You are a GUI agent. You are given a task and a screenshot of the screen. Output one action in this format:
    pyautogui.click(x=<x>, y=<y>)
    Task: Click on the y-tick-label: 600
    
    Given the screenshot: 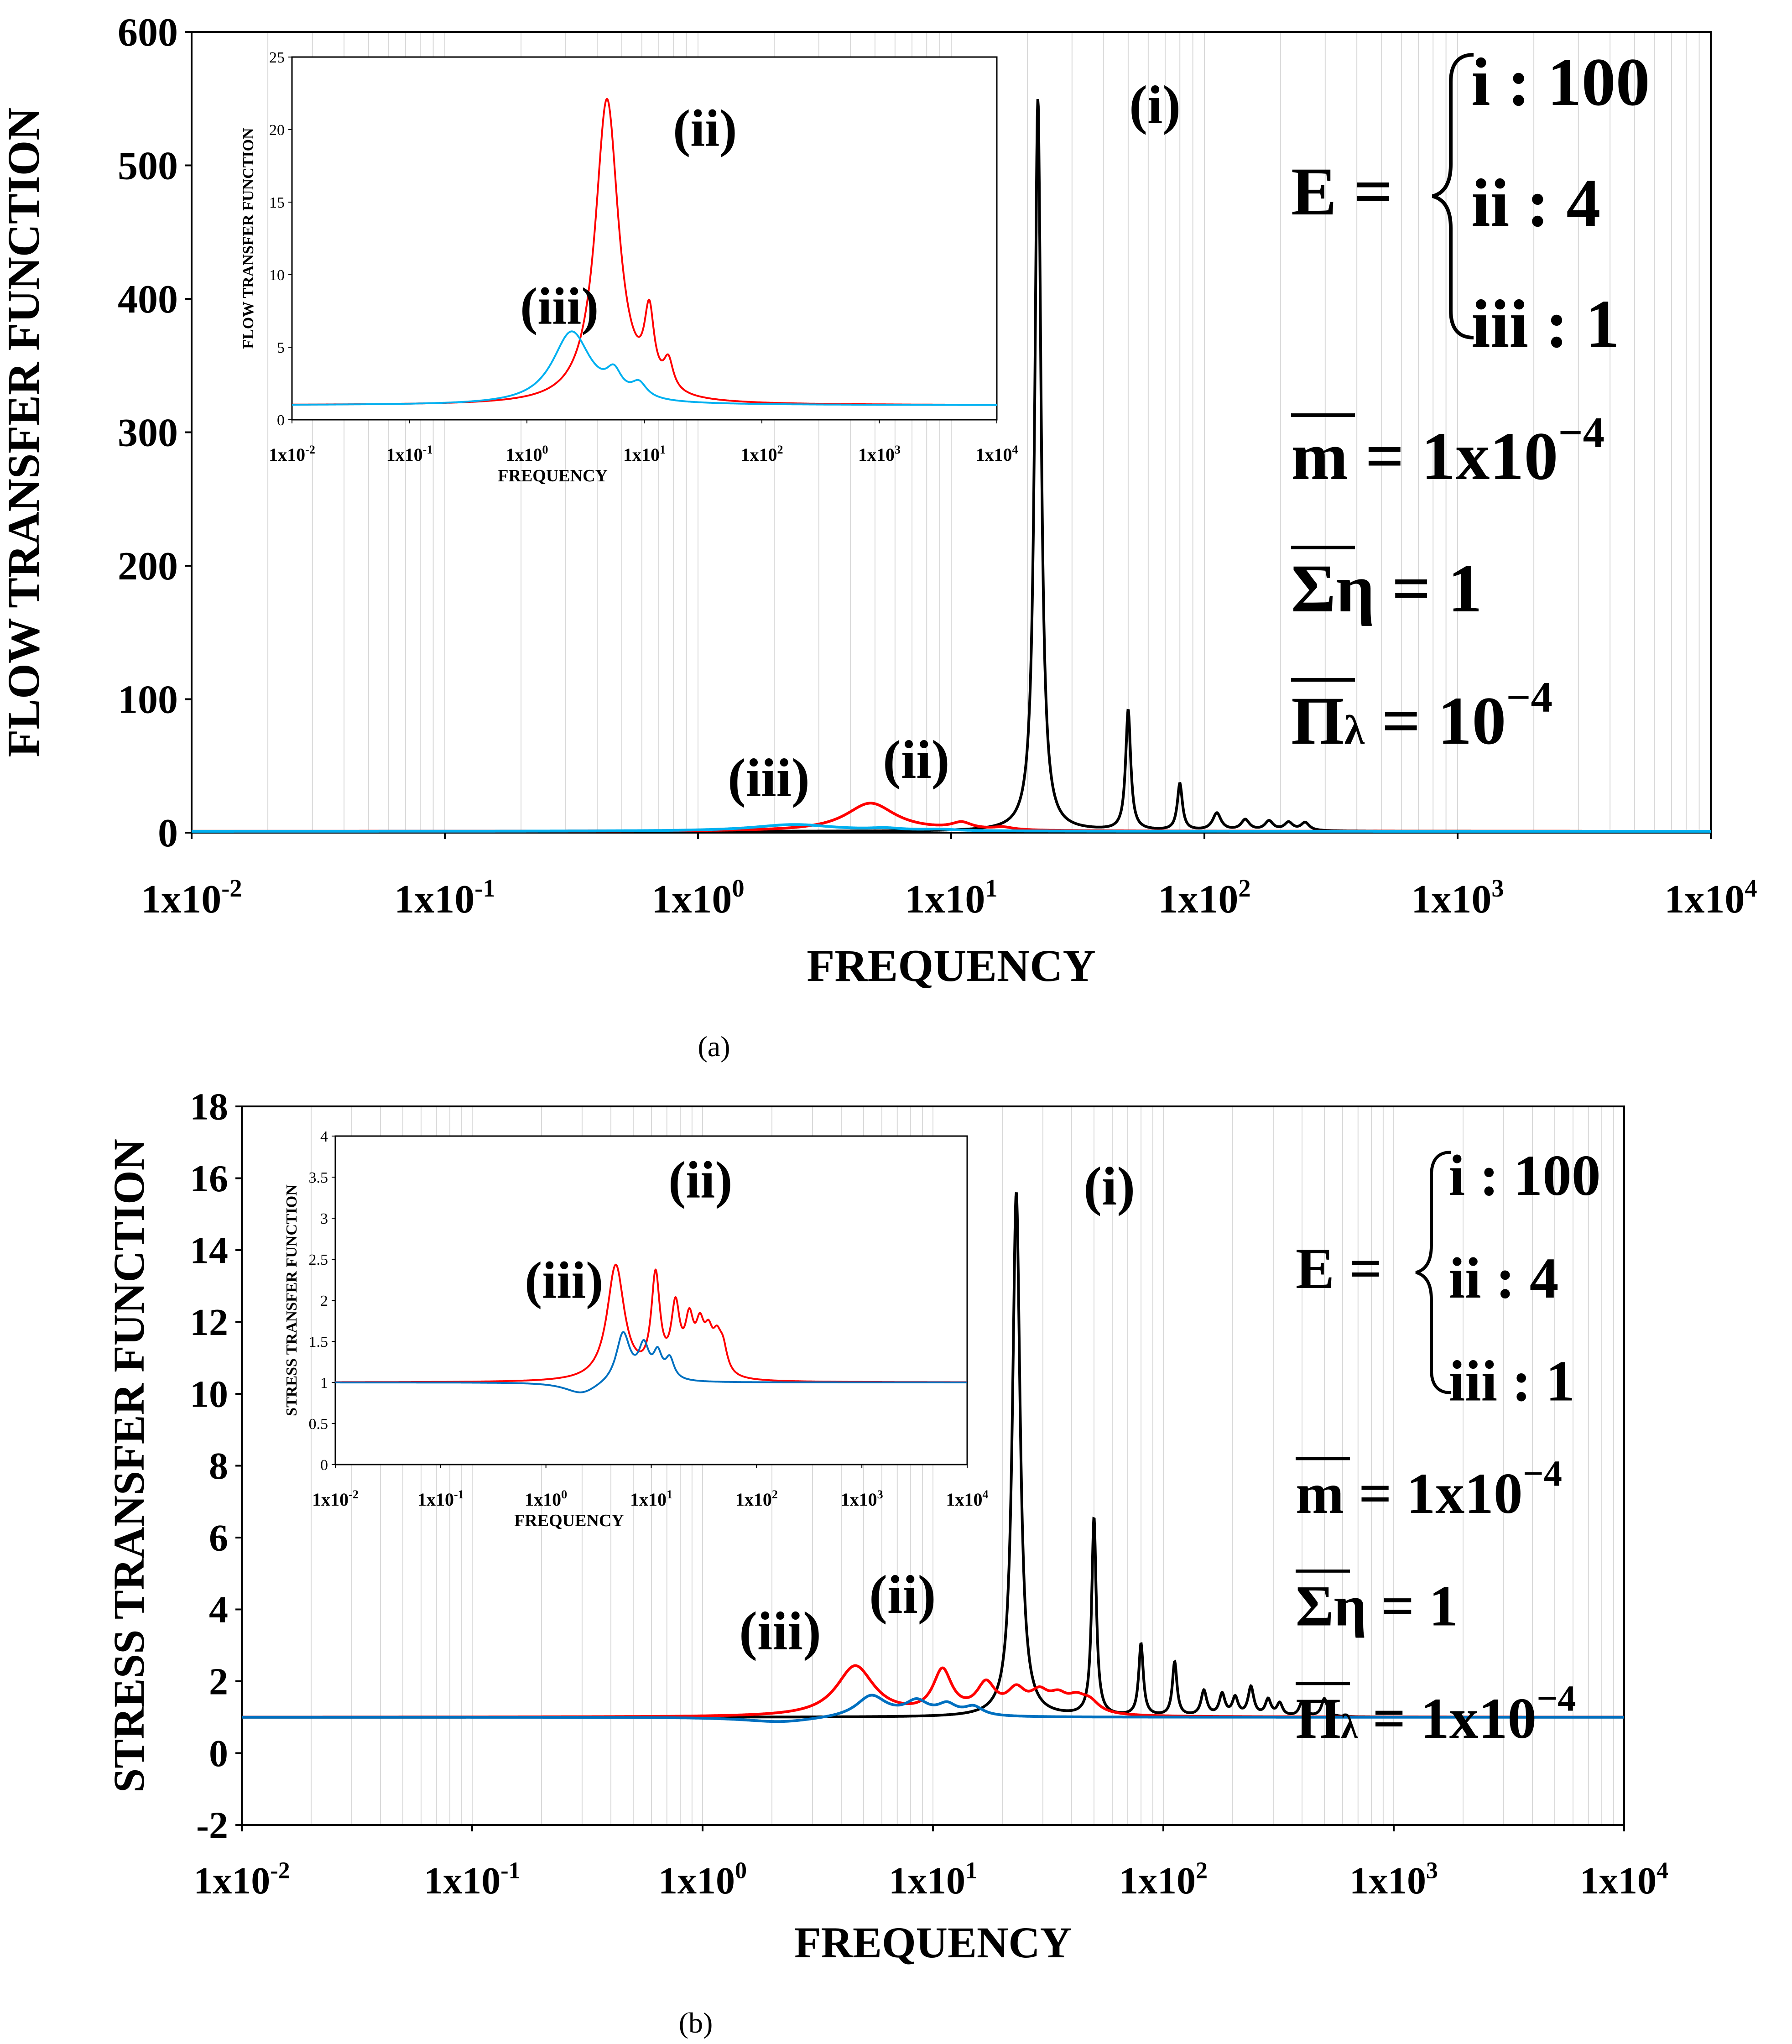 What is the action you would take?
    pyautogui.click(x=148, y=32)
    